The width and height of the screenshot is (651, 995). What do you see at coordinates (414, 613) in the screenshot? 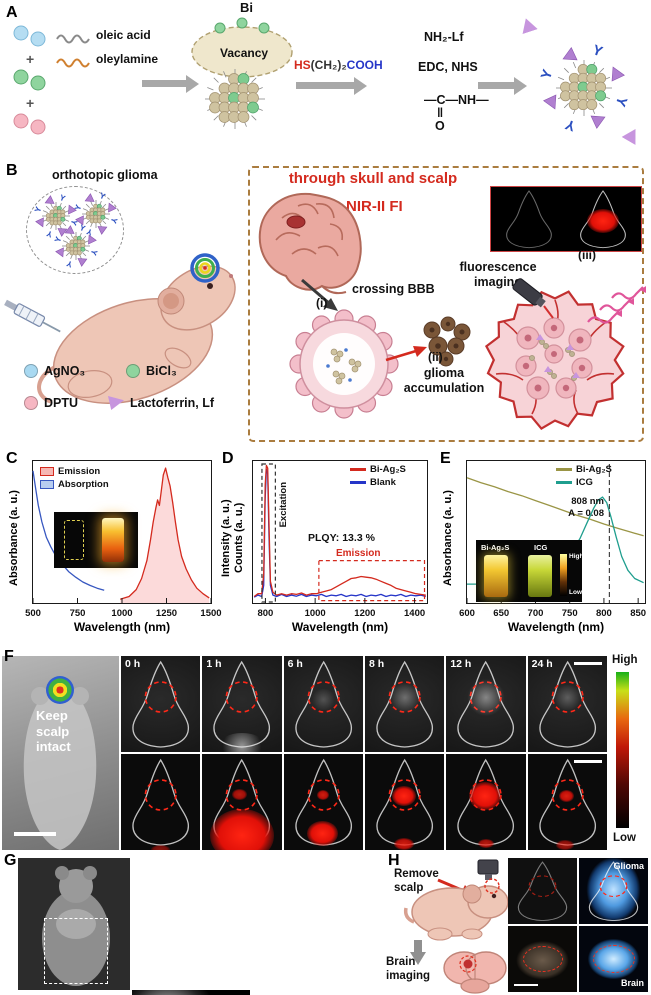
I see `svg-text: 1400` at bounding box center [414, 613].